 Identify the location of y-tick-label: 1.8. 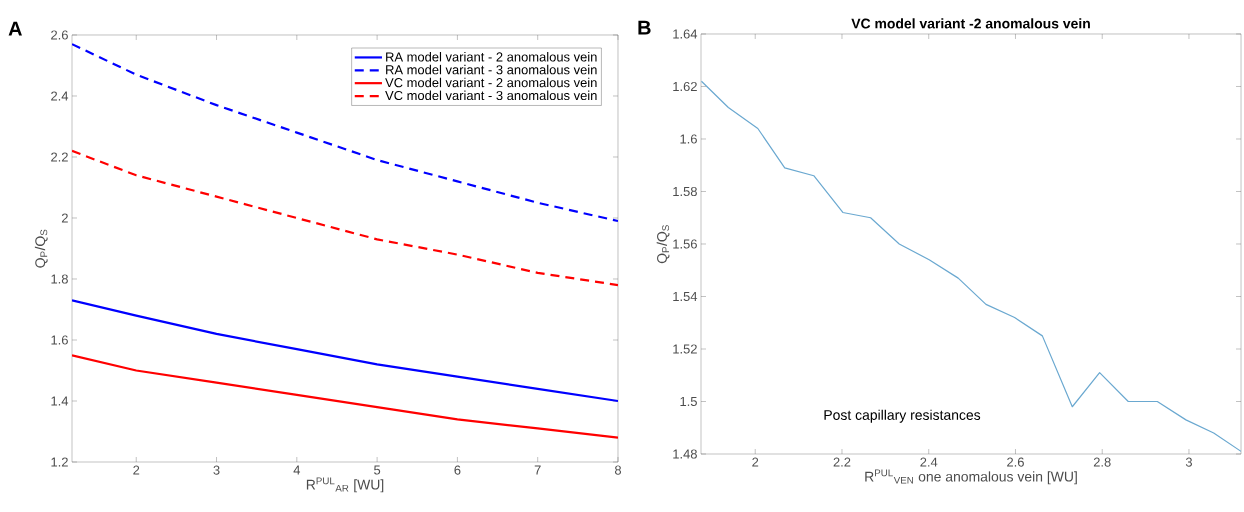
(59, 279).